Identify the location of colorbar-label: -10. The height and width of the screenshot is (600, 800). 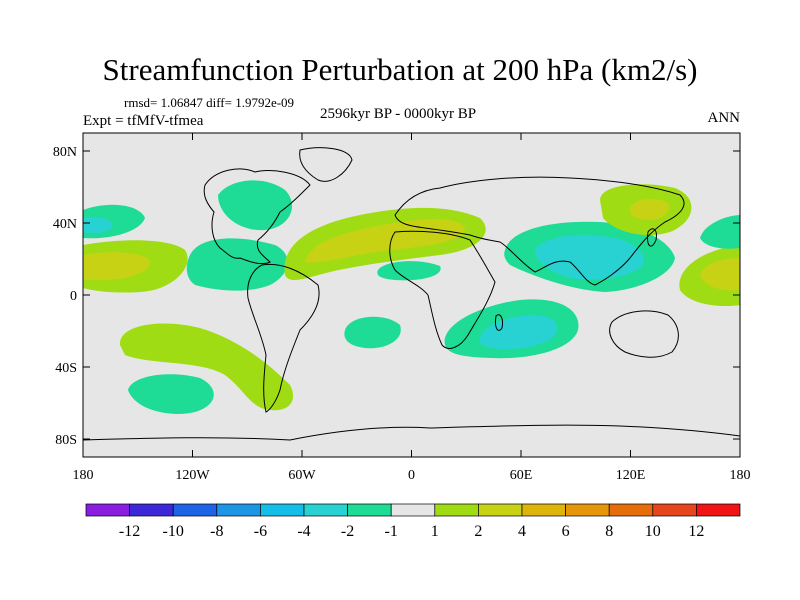
(173, 531).